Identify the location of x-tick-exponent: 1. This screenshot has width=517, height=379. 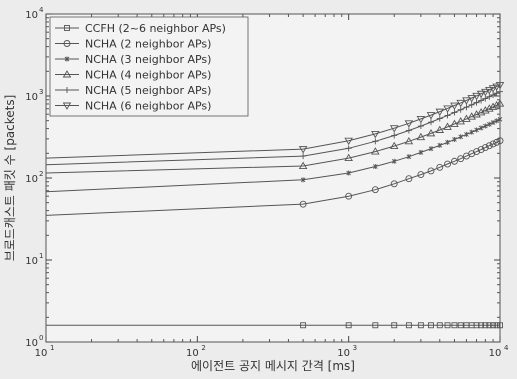
(52, 348).